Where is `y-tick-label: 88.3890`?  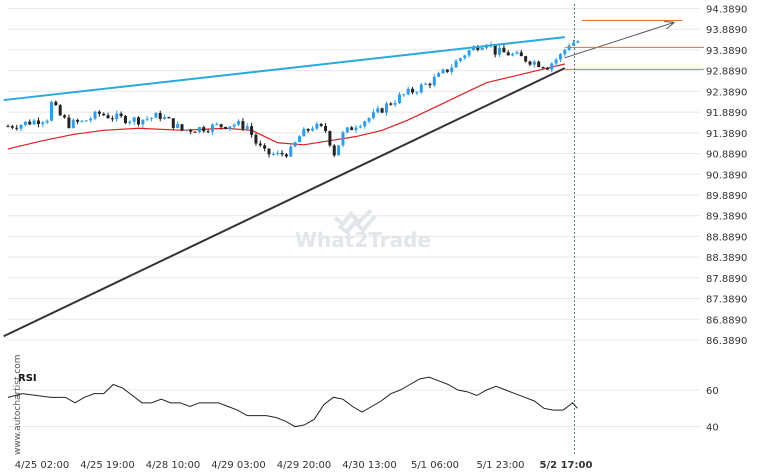
y-tick-label: 88.3890 is located at coordinates (726, 258).